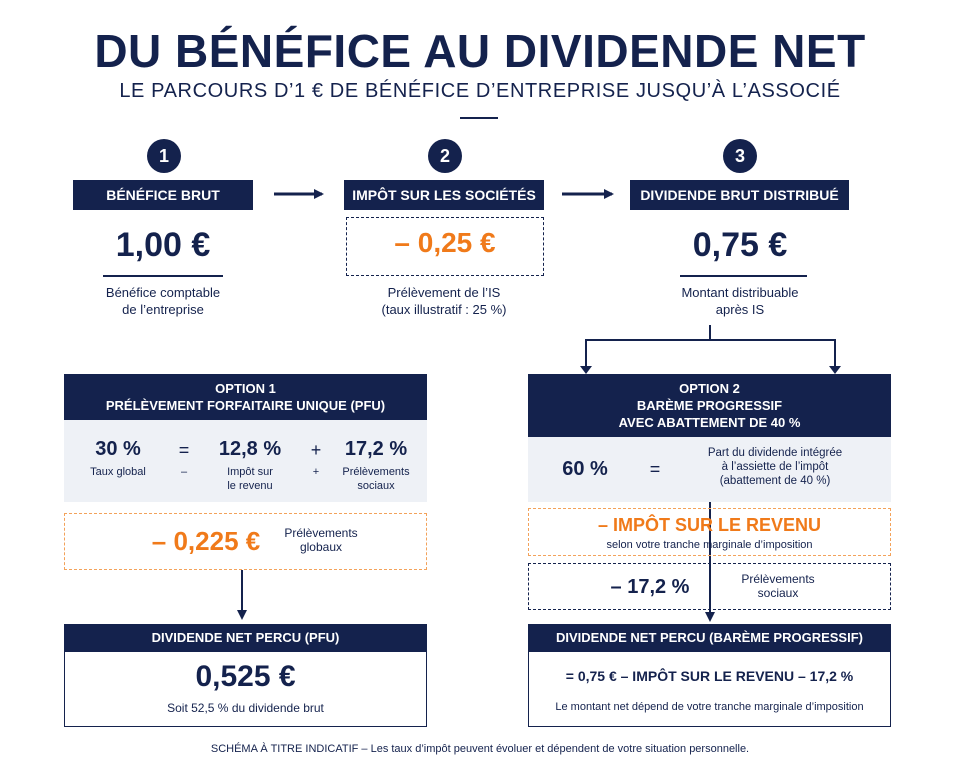 This screenshot has width=960, height=768. What do you see at coordinates (445, 156) in the screenshot?
I see `step-2-number: 2` at bounding box center [445, 156].